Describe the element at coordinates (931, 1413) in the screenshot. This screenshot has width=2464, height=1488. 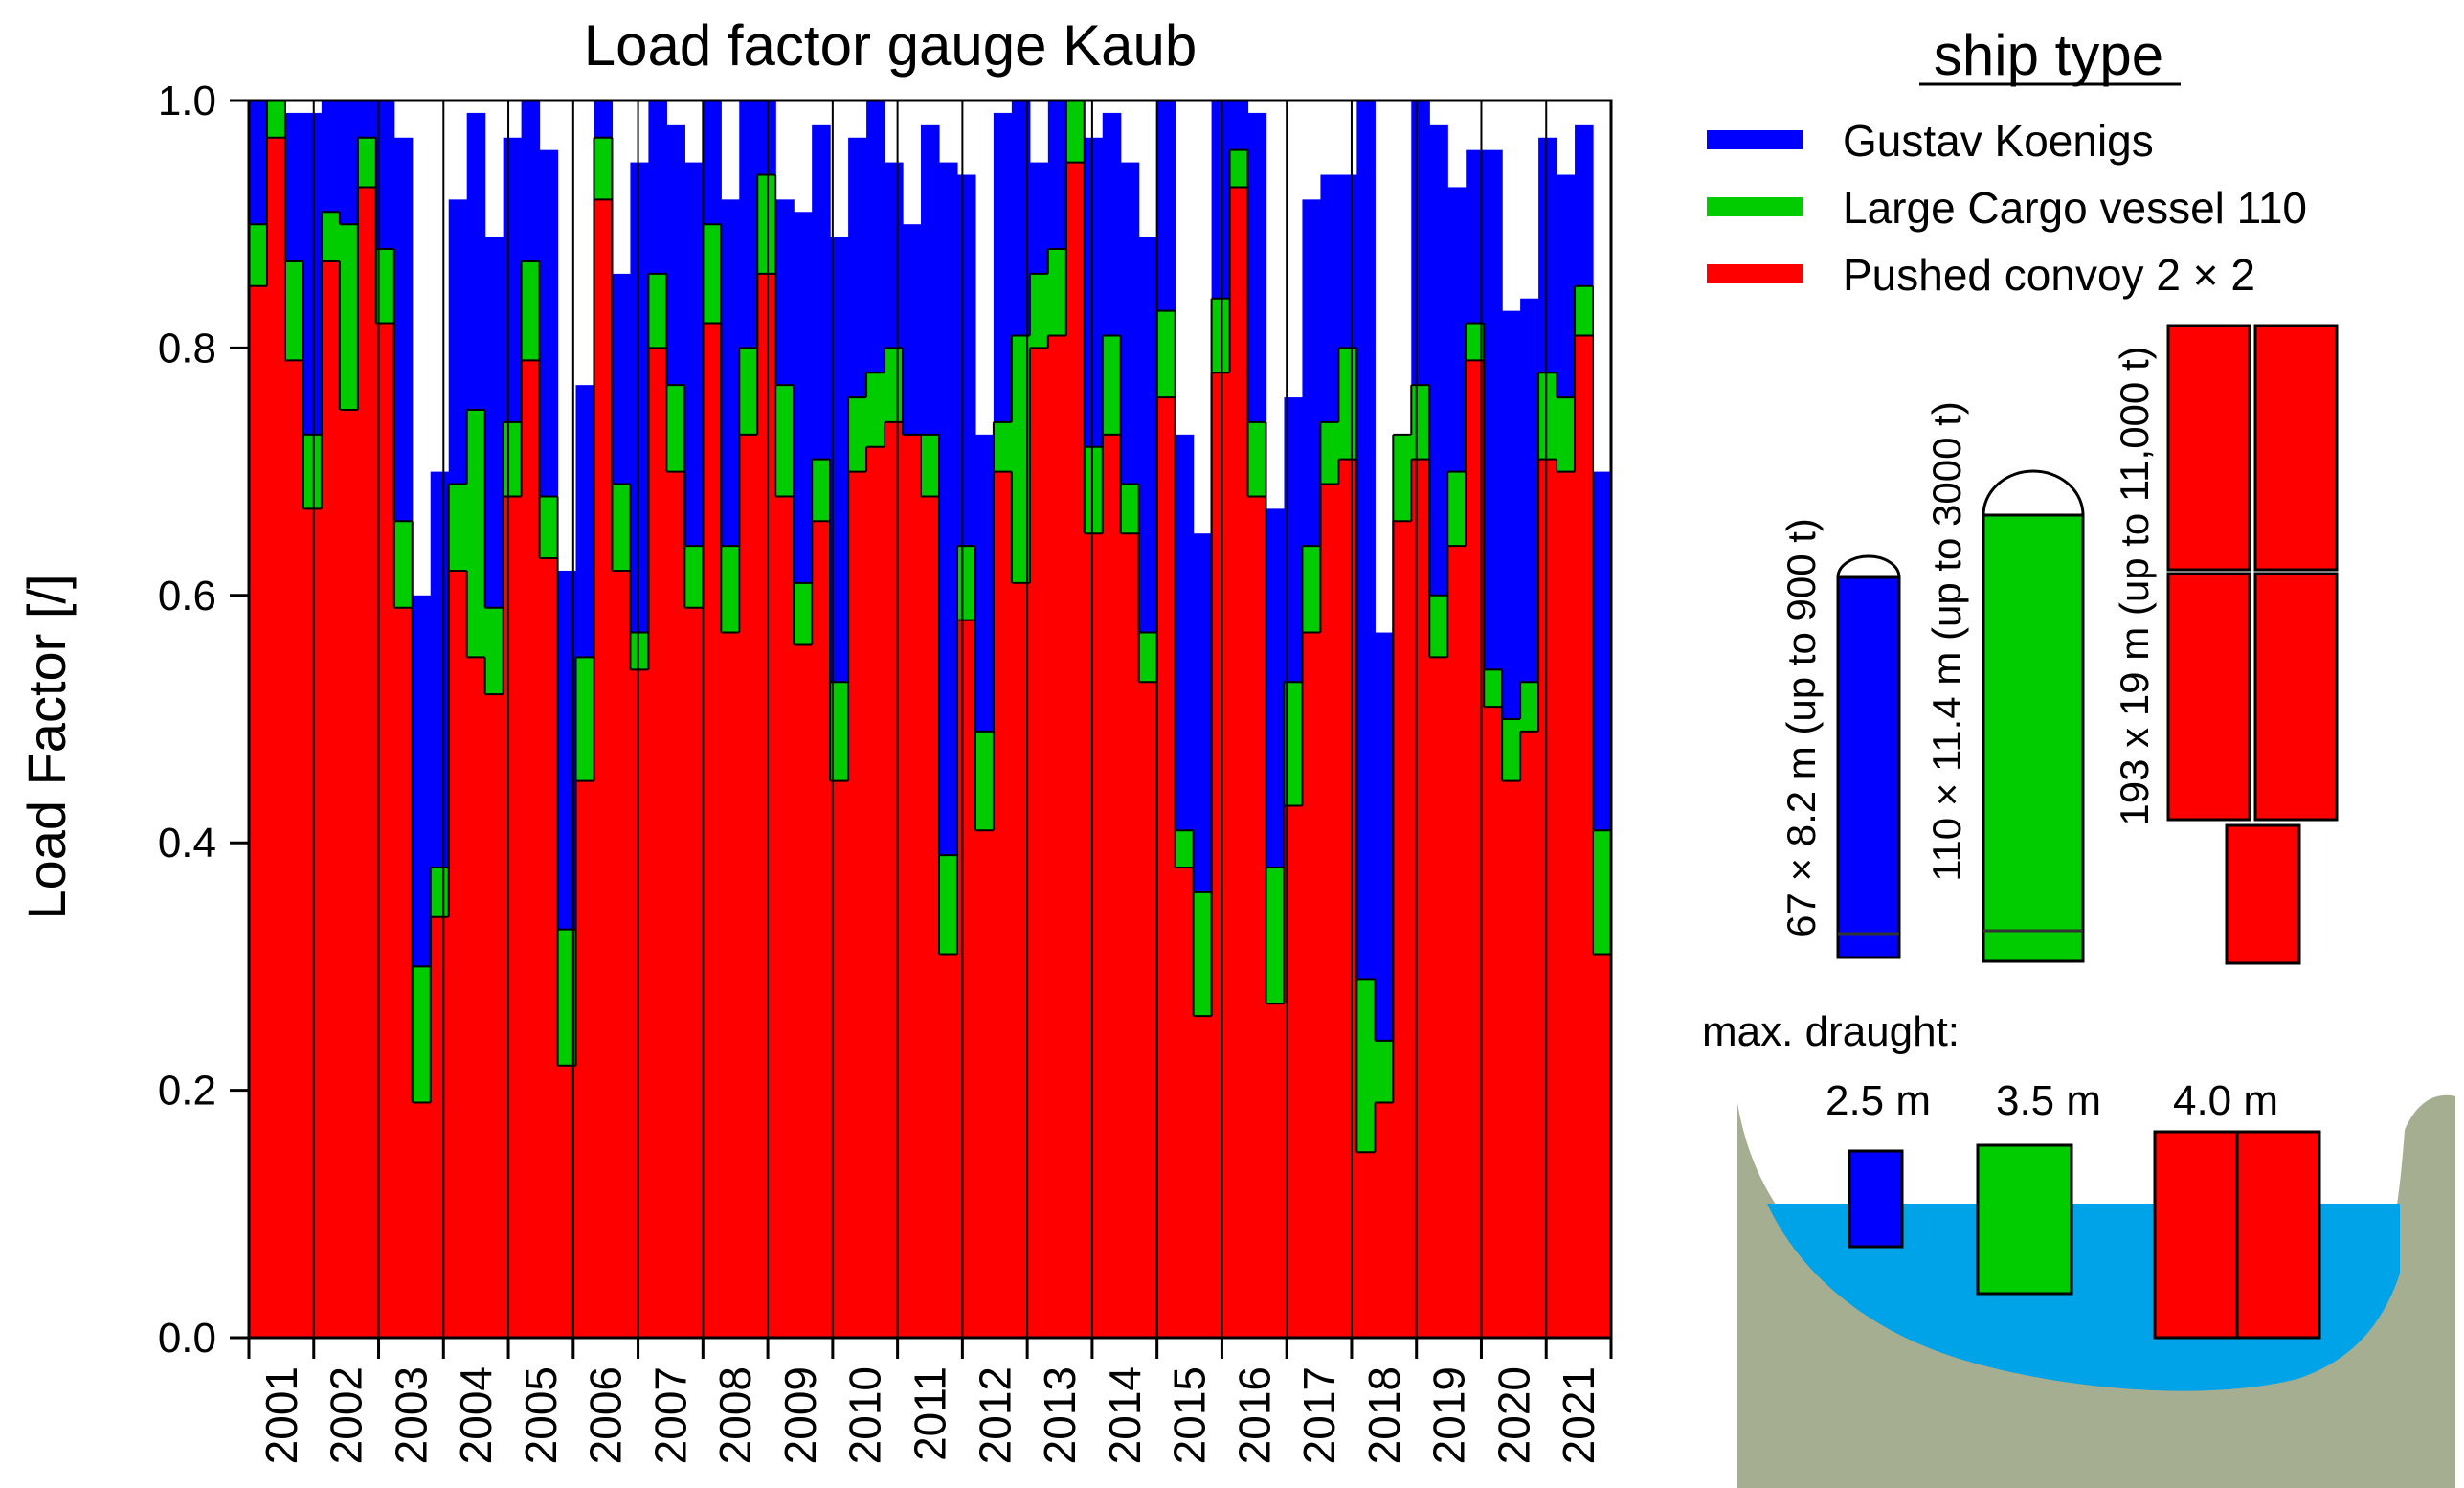
I see `x-tick-label-2011: 2011` at that location.